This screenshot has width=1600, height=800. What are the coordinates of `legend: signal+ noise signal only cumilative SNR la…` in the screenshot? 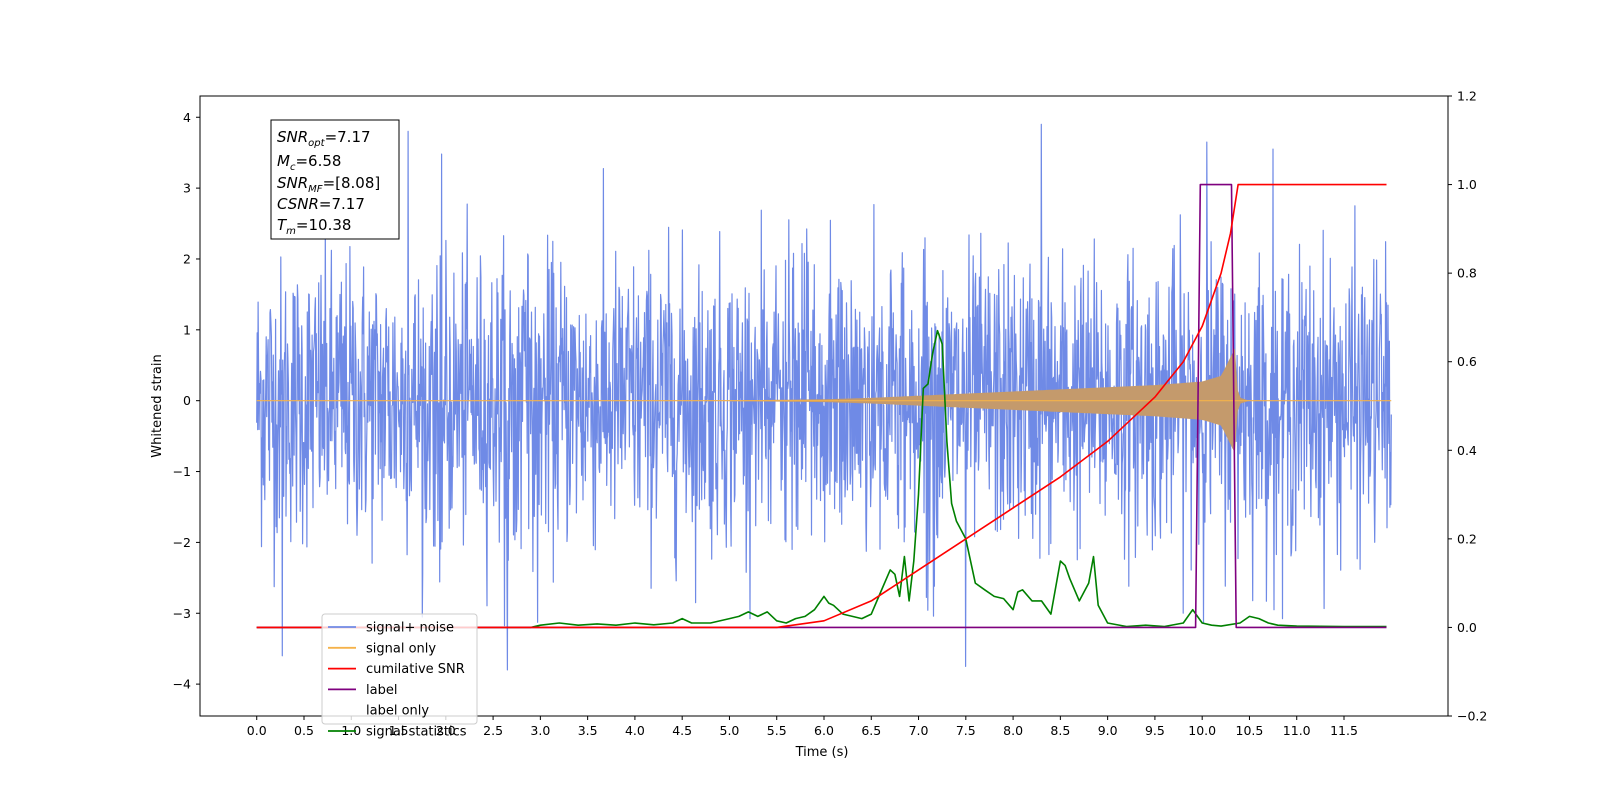 It's located at (399, 676).